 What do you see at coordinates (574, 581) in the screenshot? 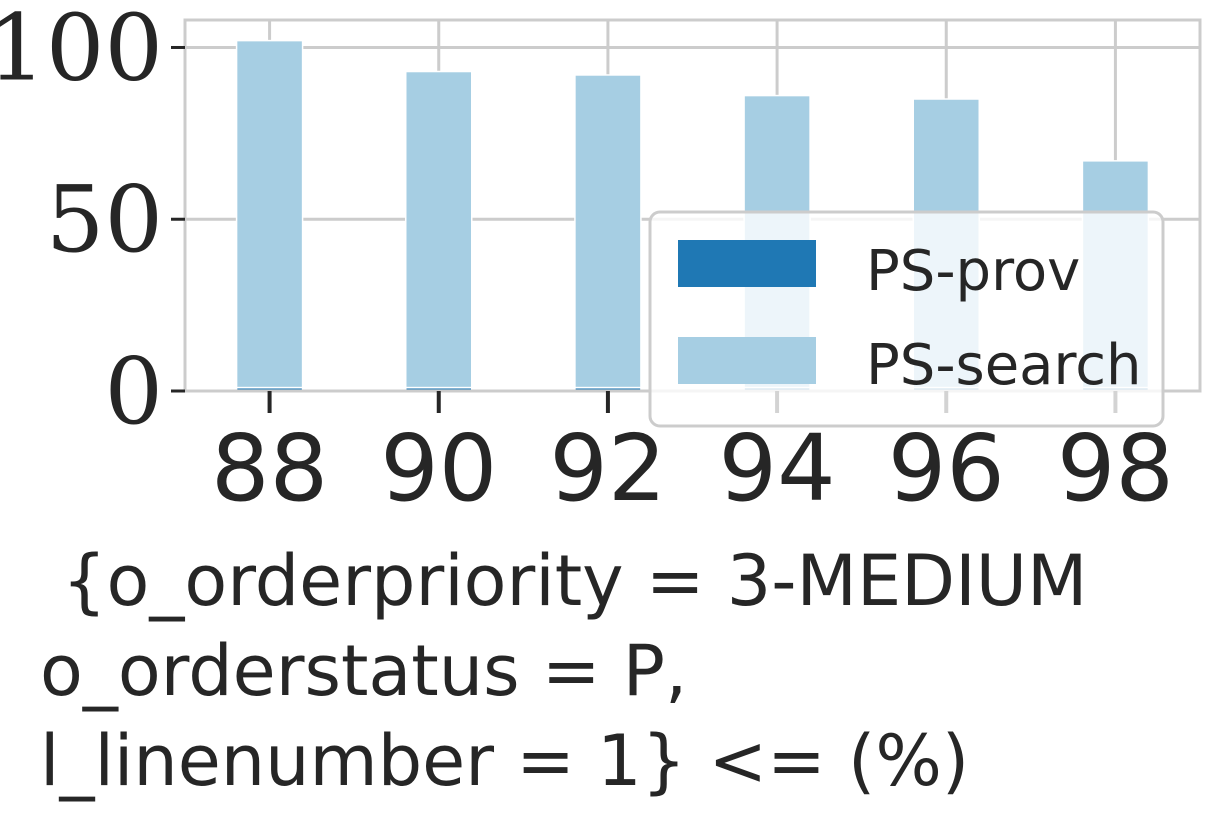
I see `x-axis-label-line-1: {o_orderpriority = 3-MEDIUM` at bounding box center [574, 581].